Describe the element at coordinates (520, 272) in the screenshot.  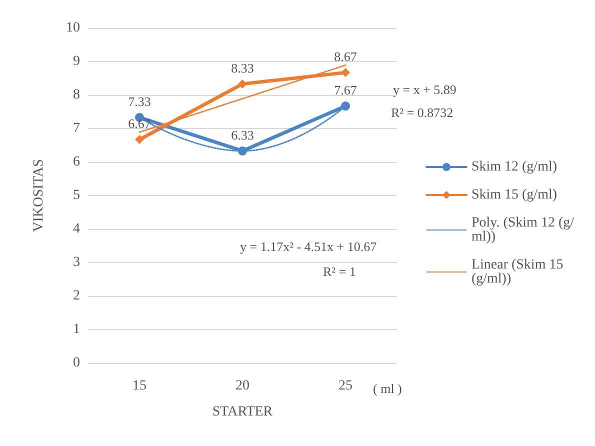
I see `legend-label: Linear (Skim 15 (g/ml))` at that location.